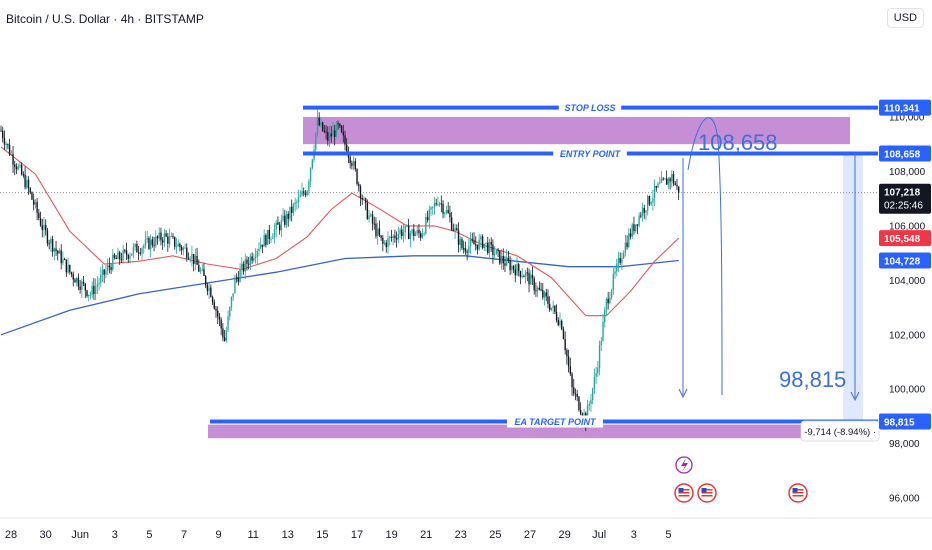 The width and height of the screenshot is (932, 550). I want to click on chart-title: Bitcoin / U.S. Dollar · 4h · BITSTAMP, so click(105, 19).